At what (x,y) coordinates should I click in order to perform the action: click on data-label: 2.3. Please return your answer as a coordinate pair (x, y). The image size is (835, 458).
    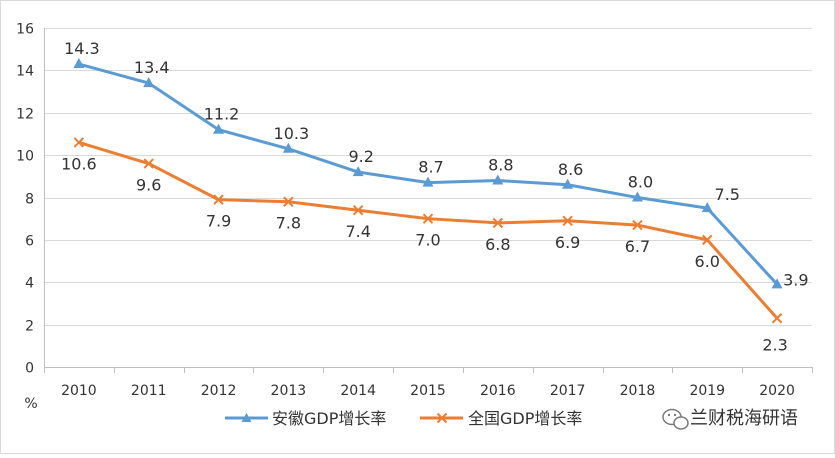
    Looking at the image, I should click on (774, 344).